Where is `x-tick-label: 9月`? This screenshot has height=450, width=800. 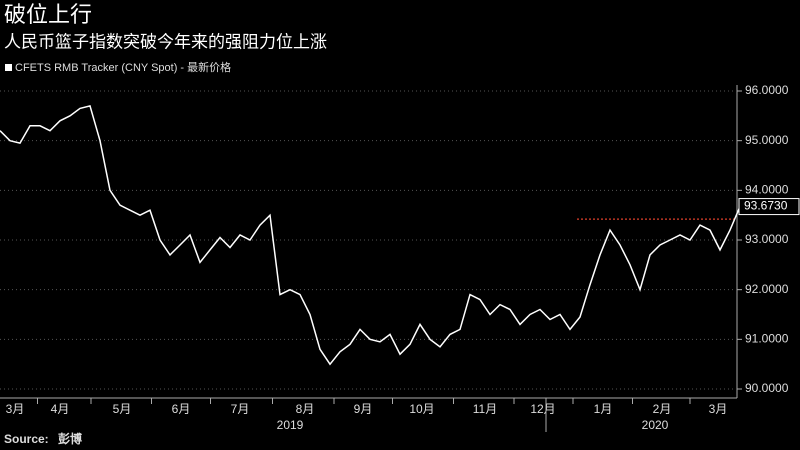 x-tick-label: 9月 is located at coordinates (363, 409).